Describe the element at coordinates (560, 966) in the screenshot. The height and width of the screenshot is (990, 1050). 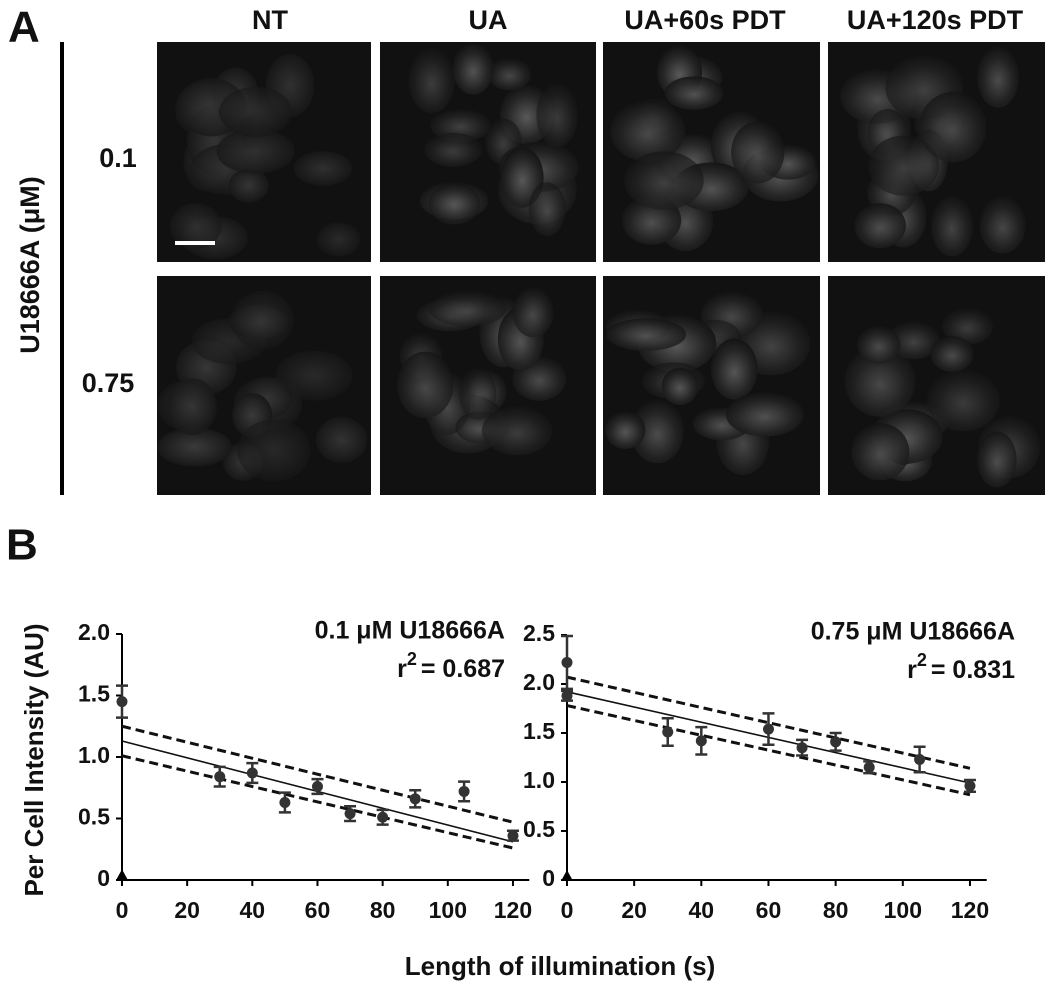
I see `x-axis-label: Length of illumination (s)` at that location.